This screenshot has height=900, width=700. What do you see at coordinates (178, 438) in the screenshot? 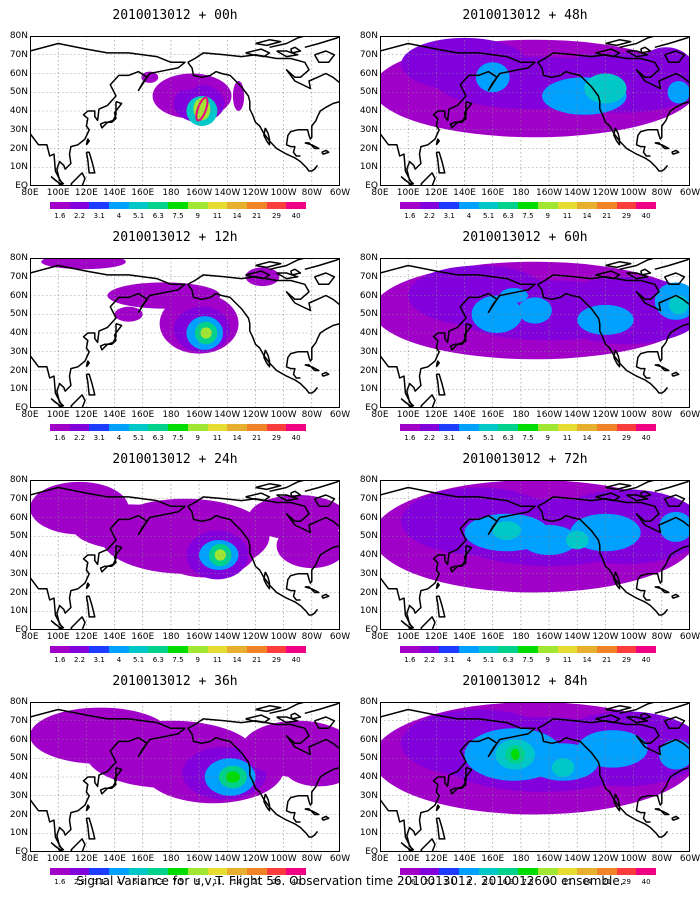
I see `colorbar-label: 7.5` at bounding box center [178, 438].